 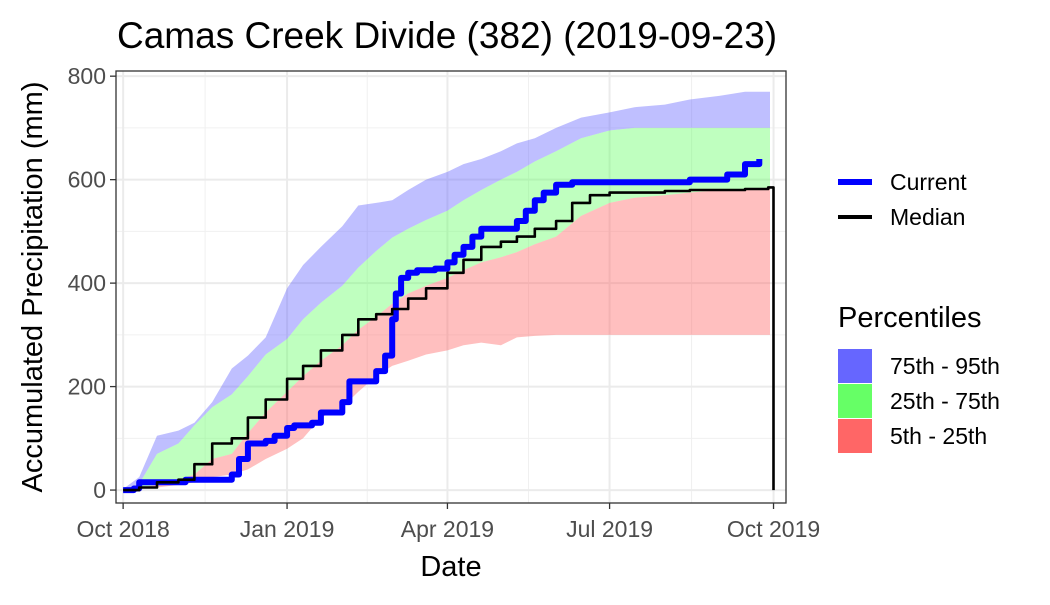 I want to click on x-tick-label: Jan 2019, so click(x=287, y=529).